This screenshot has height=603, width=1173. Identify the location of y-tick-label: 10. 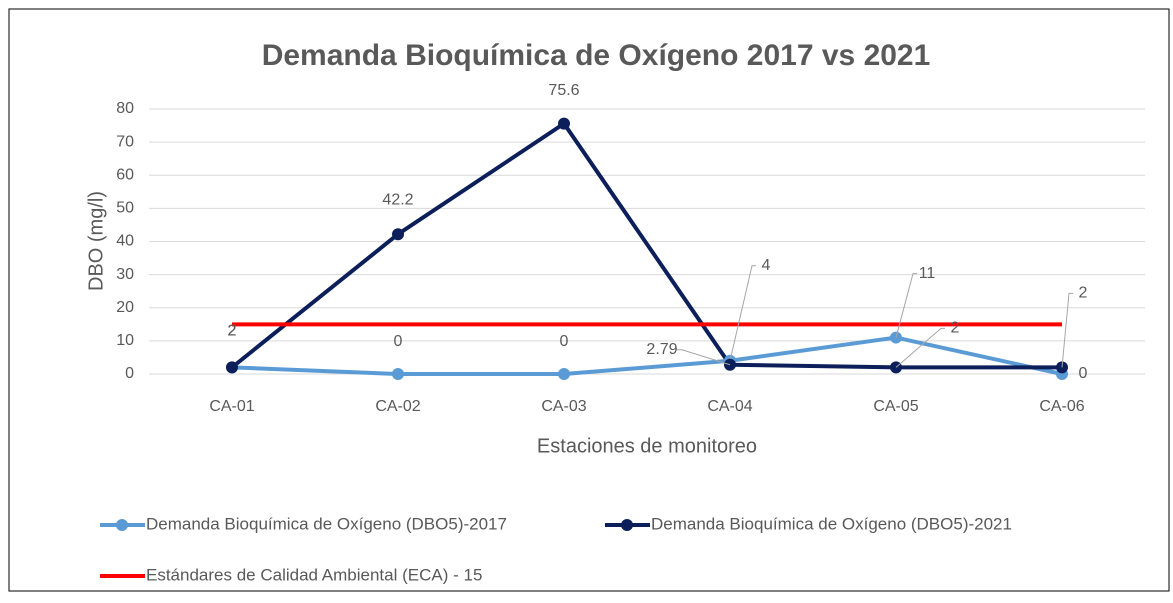
(125, 340).